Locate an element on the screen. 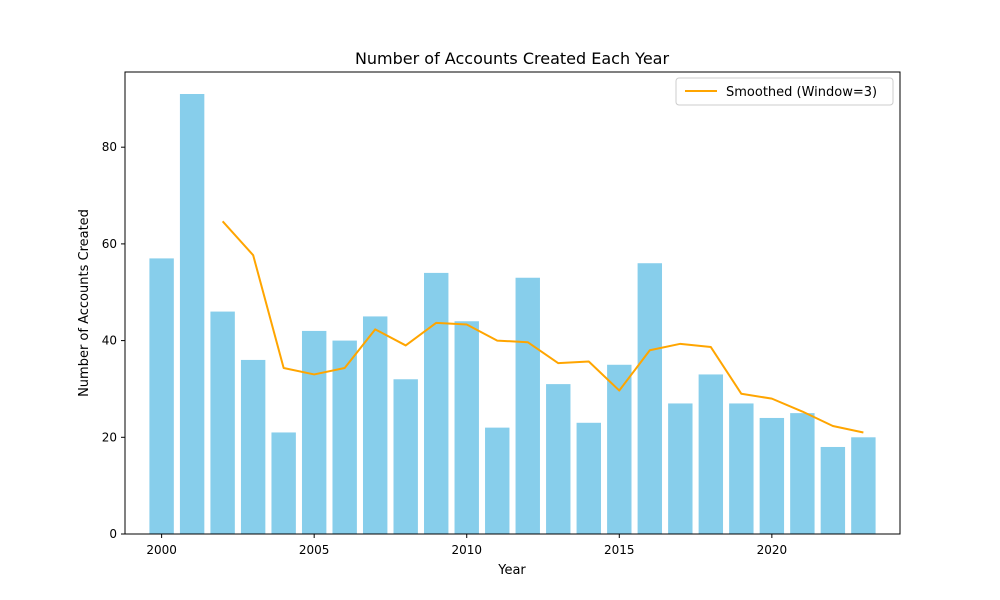 The width and height of the screenshot is (1000, 600). bar-2020 is located at coordinates (772, 475).